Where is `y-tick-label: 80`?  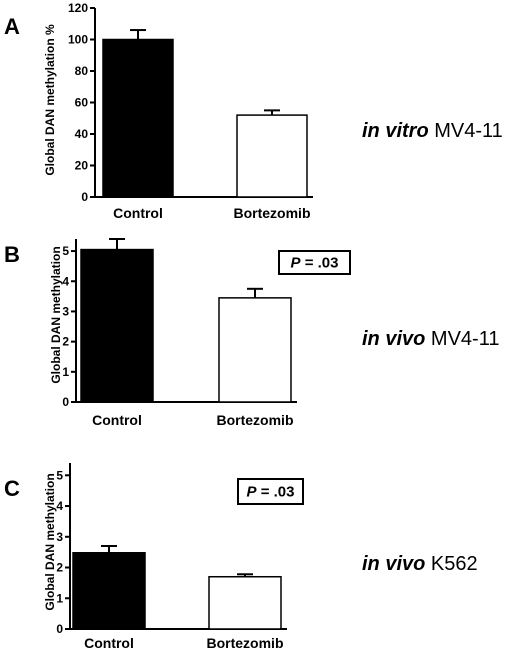 y-tick-label: 80 is located at coordinates (82, 71).